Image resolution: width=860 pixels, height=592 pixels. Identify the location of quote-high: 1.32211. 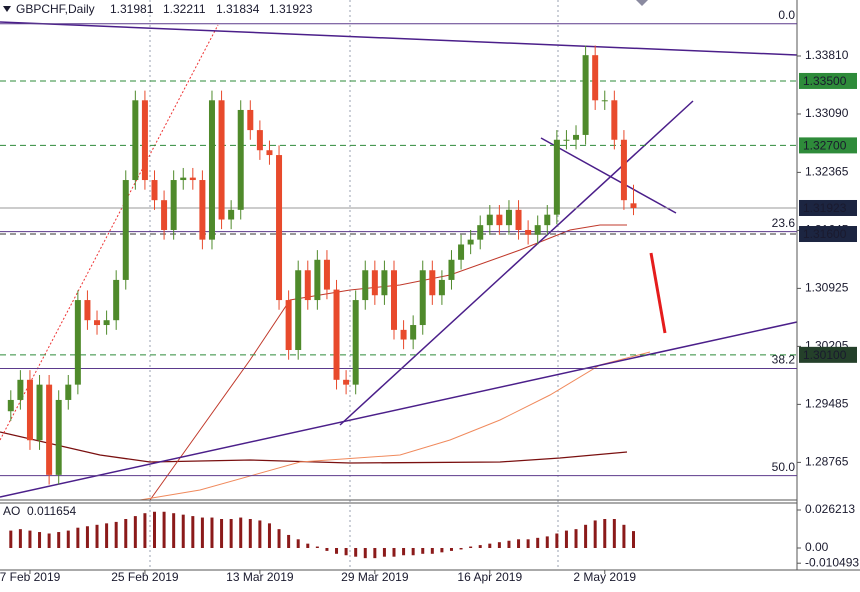
(184, 9).